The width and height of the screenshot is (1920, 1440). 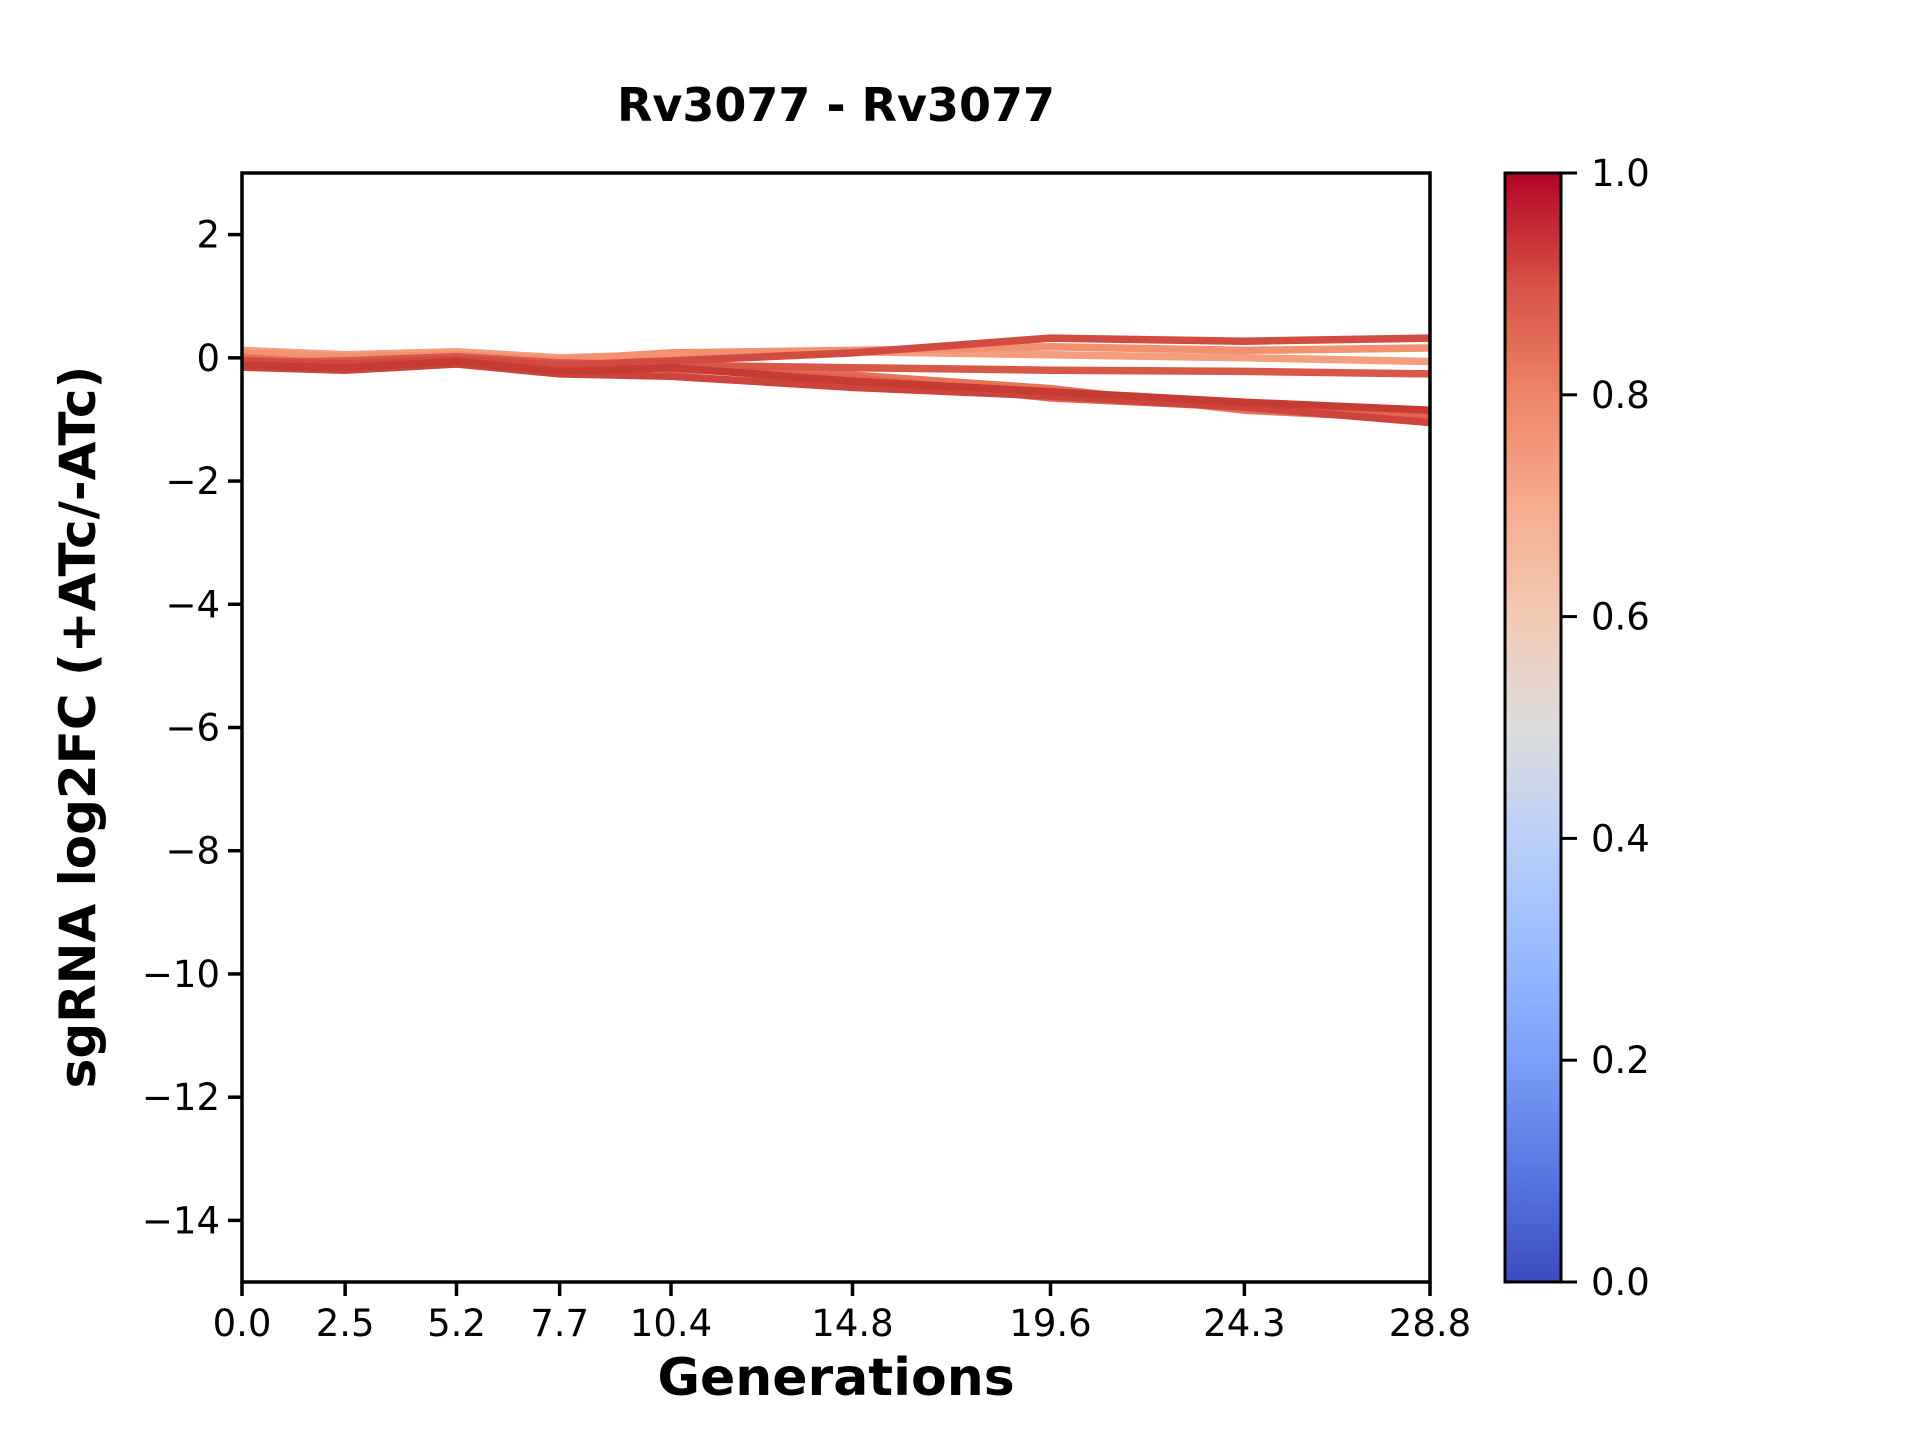 What do you see at coordinates (836, 105) in the screenshot?
I see `chart-title: Rv3077 - Rv3077` at bounding box center [836, 105].